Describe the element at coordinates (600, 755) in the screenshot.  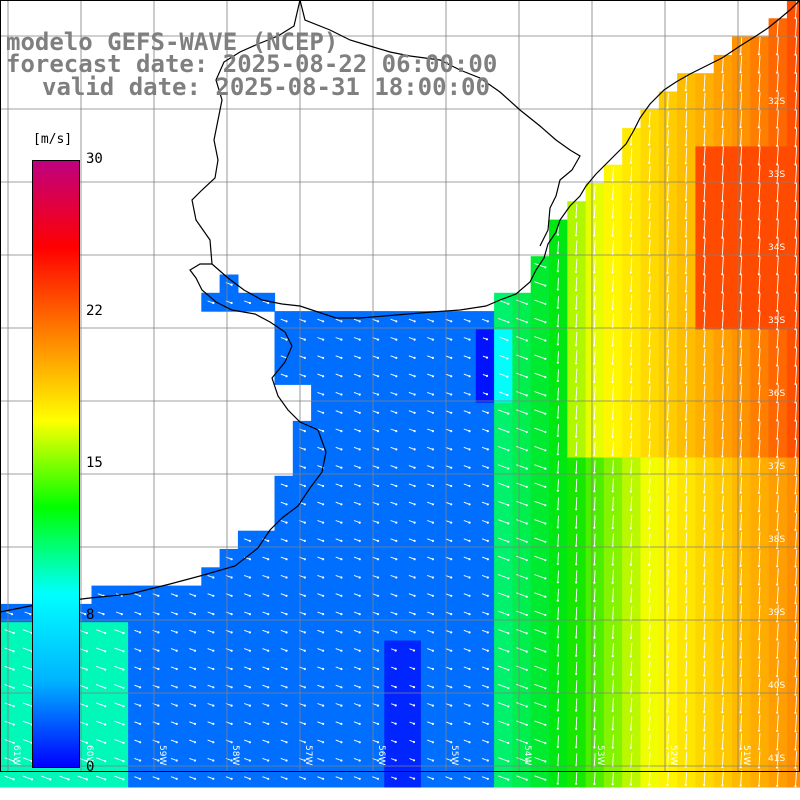
I see `longitude-label: 53W` at that location.